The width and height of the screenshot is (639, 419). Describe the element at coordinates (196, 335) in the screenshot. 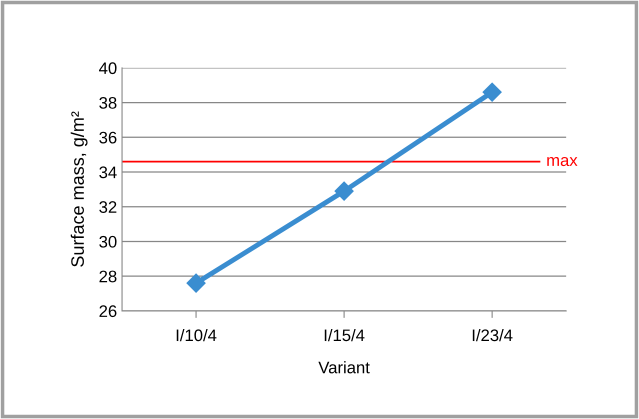

I see `x-tick-label: I/10/4` at that location.